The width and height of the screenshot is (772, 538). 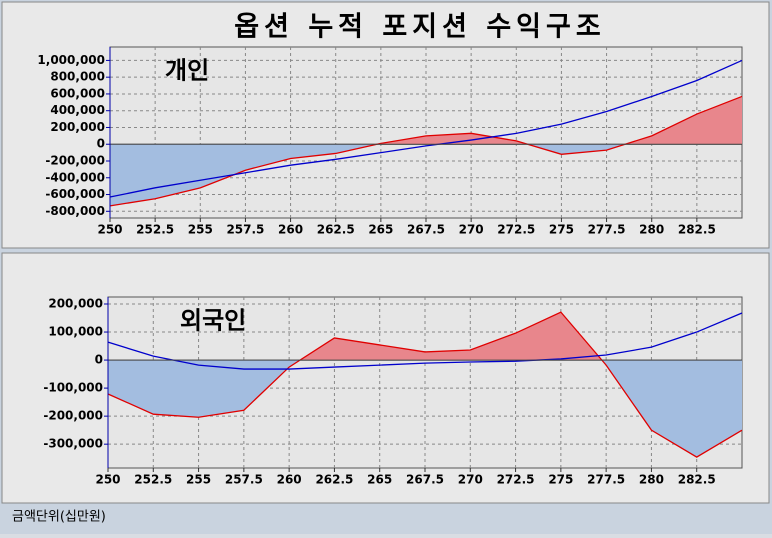 What do you see at coordinates (75, 211) in the screenshot?
I see `y-tick-label: -800,000` at bounding box center [75, 211].